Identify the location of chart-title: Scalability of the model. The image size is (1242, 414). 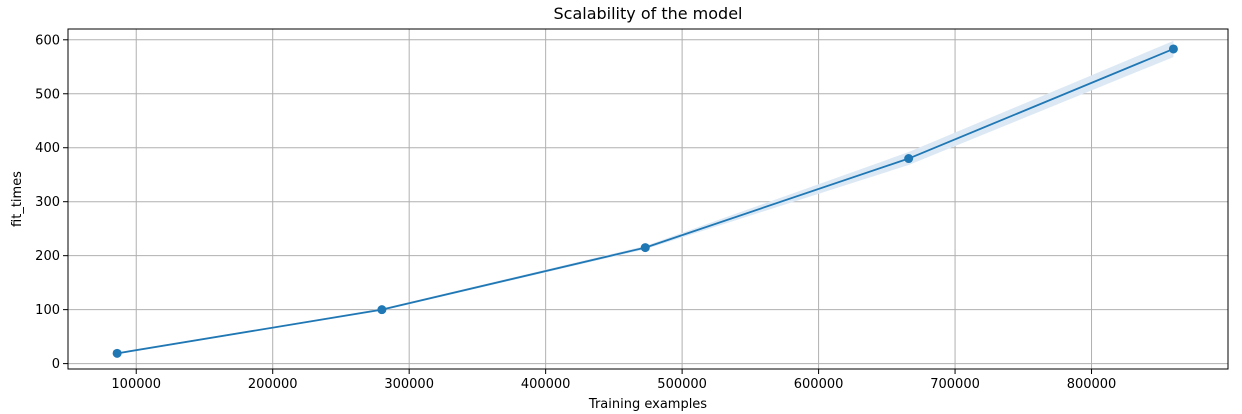
(648, 13).